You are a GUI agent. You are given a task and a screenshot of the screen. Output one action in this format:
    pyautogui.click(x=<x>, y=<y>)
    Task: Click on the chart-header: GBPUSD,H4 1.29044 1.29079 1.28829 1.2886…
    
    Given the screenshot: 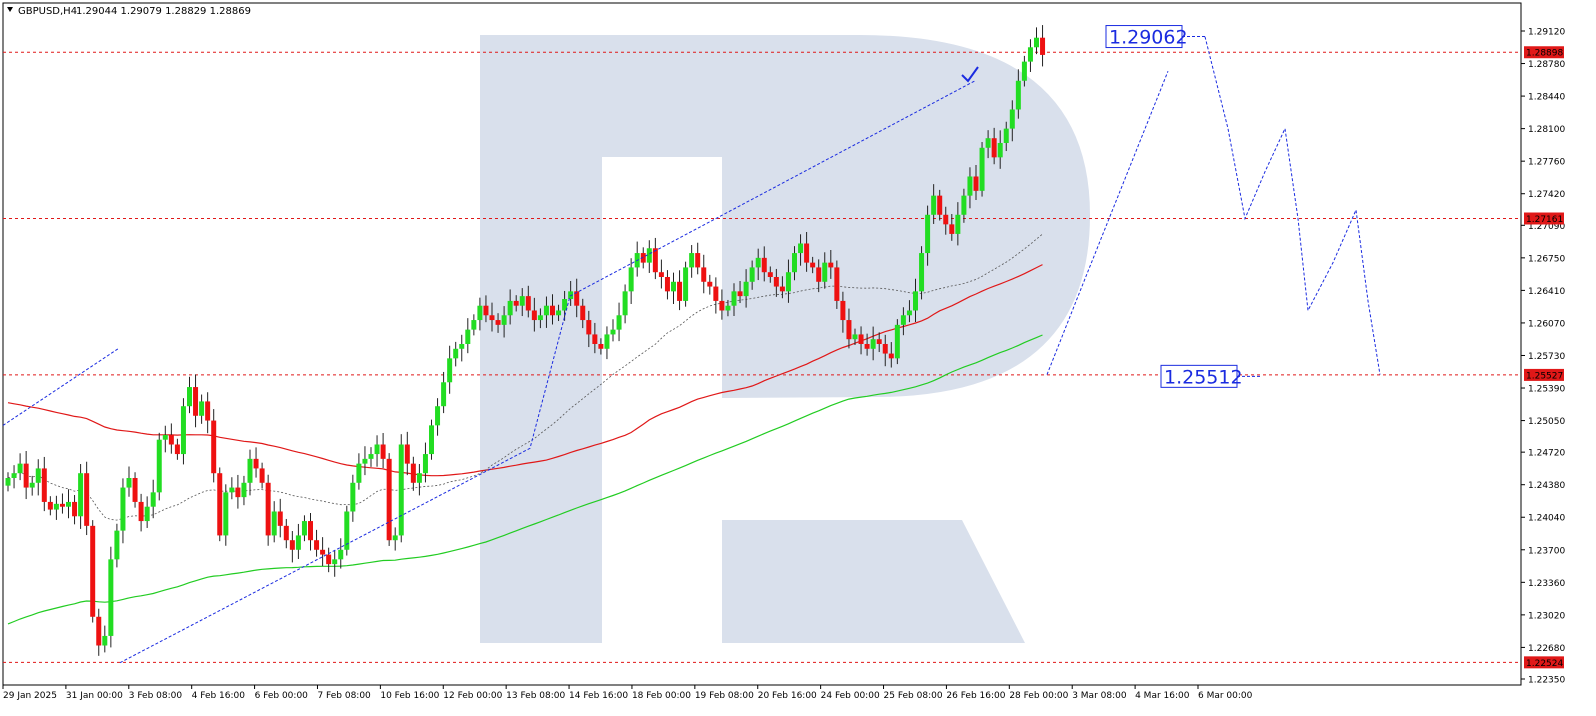 What is the action you would take?
    pyautogui.click(x=129, y=11)
    